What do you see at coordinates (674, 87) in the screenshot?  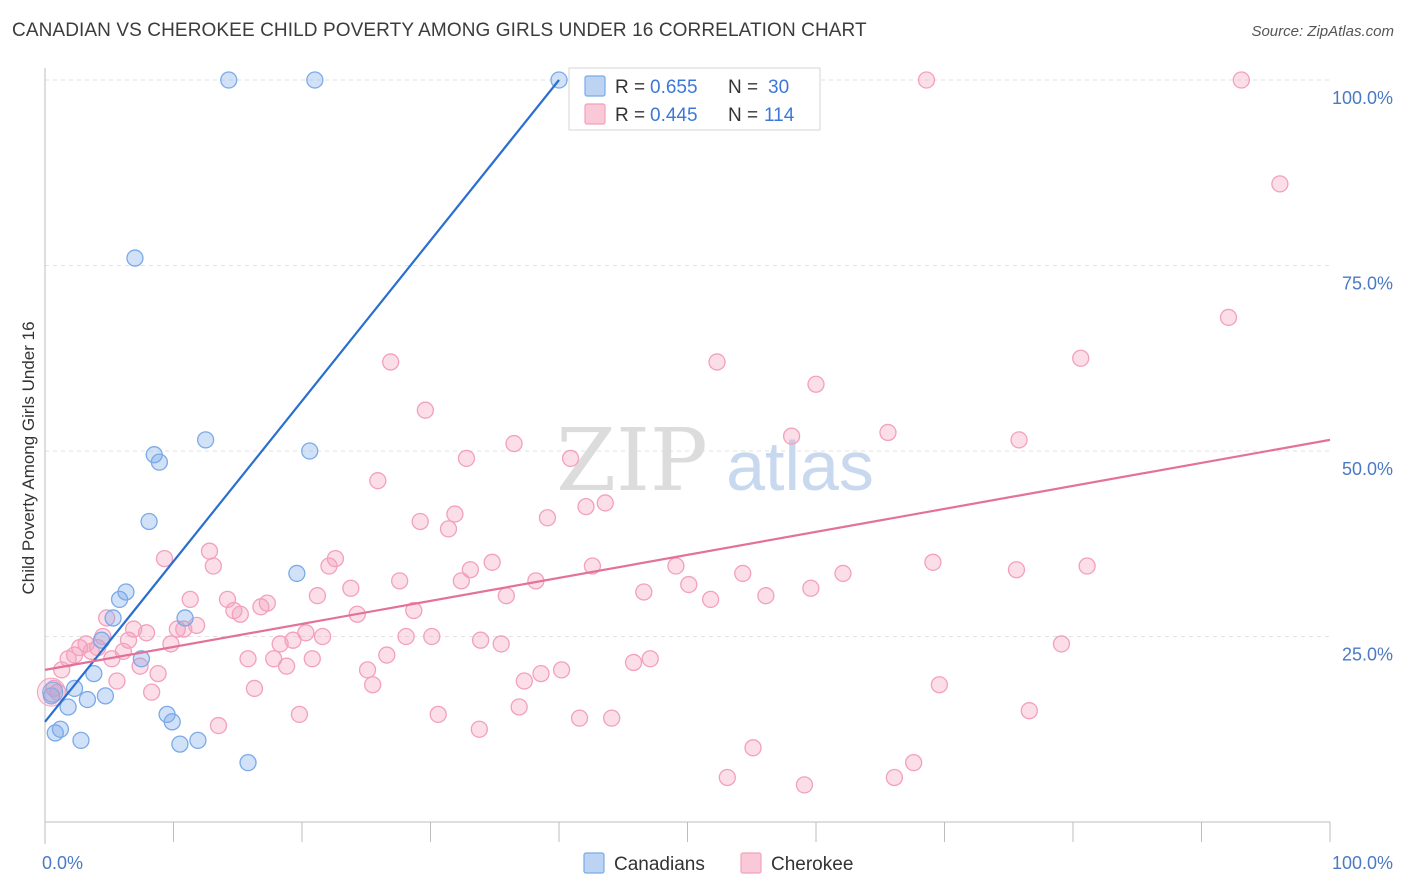 I see `legend-r-value-canadians: 0.655` at bounding box center [674, 87].